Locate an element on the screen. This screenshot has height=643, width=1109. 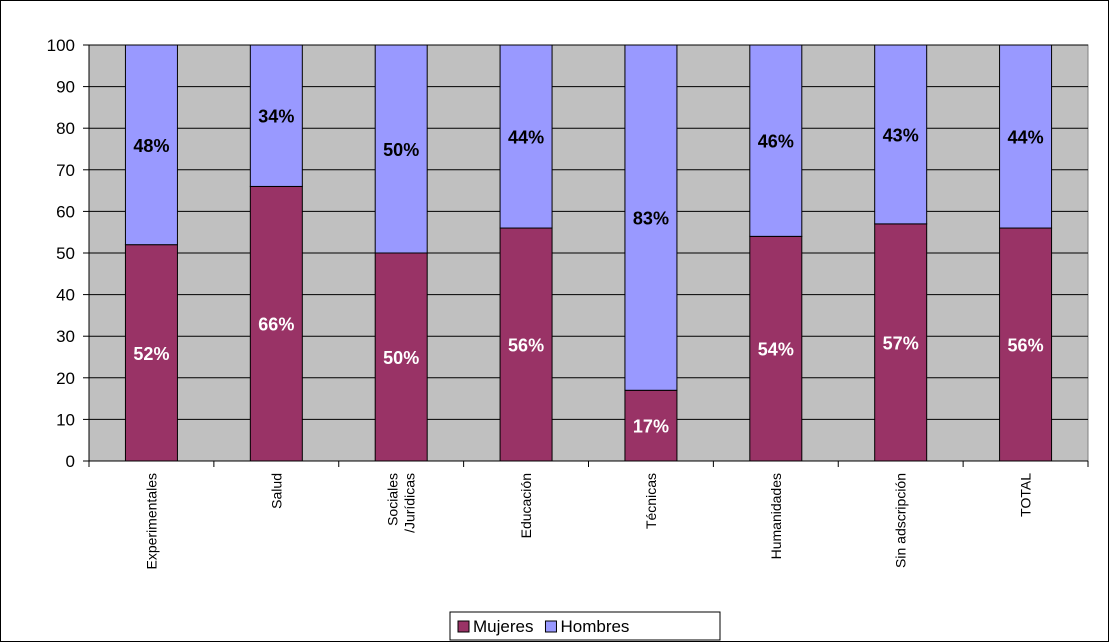
x-category-label-line: Técnicas is located at coordinates (651, 501).